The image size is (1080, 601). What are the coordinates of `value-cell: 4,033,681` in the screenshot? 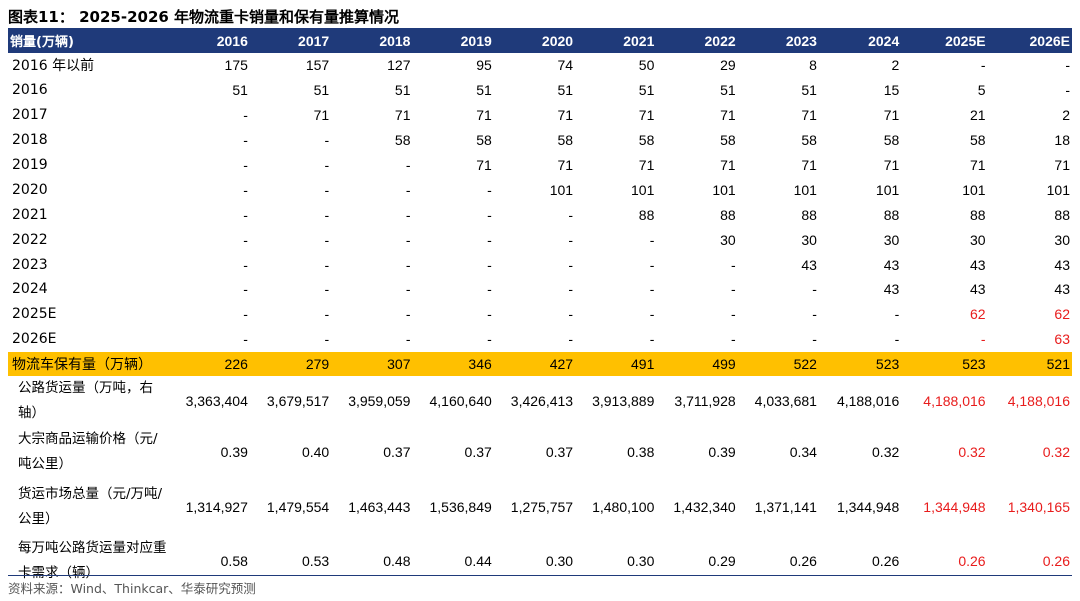 It's located at (785, 401).